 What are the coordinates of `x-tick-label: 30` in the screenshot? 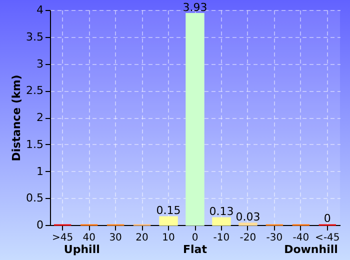 It's located at (115, 238).